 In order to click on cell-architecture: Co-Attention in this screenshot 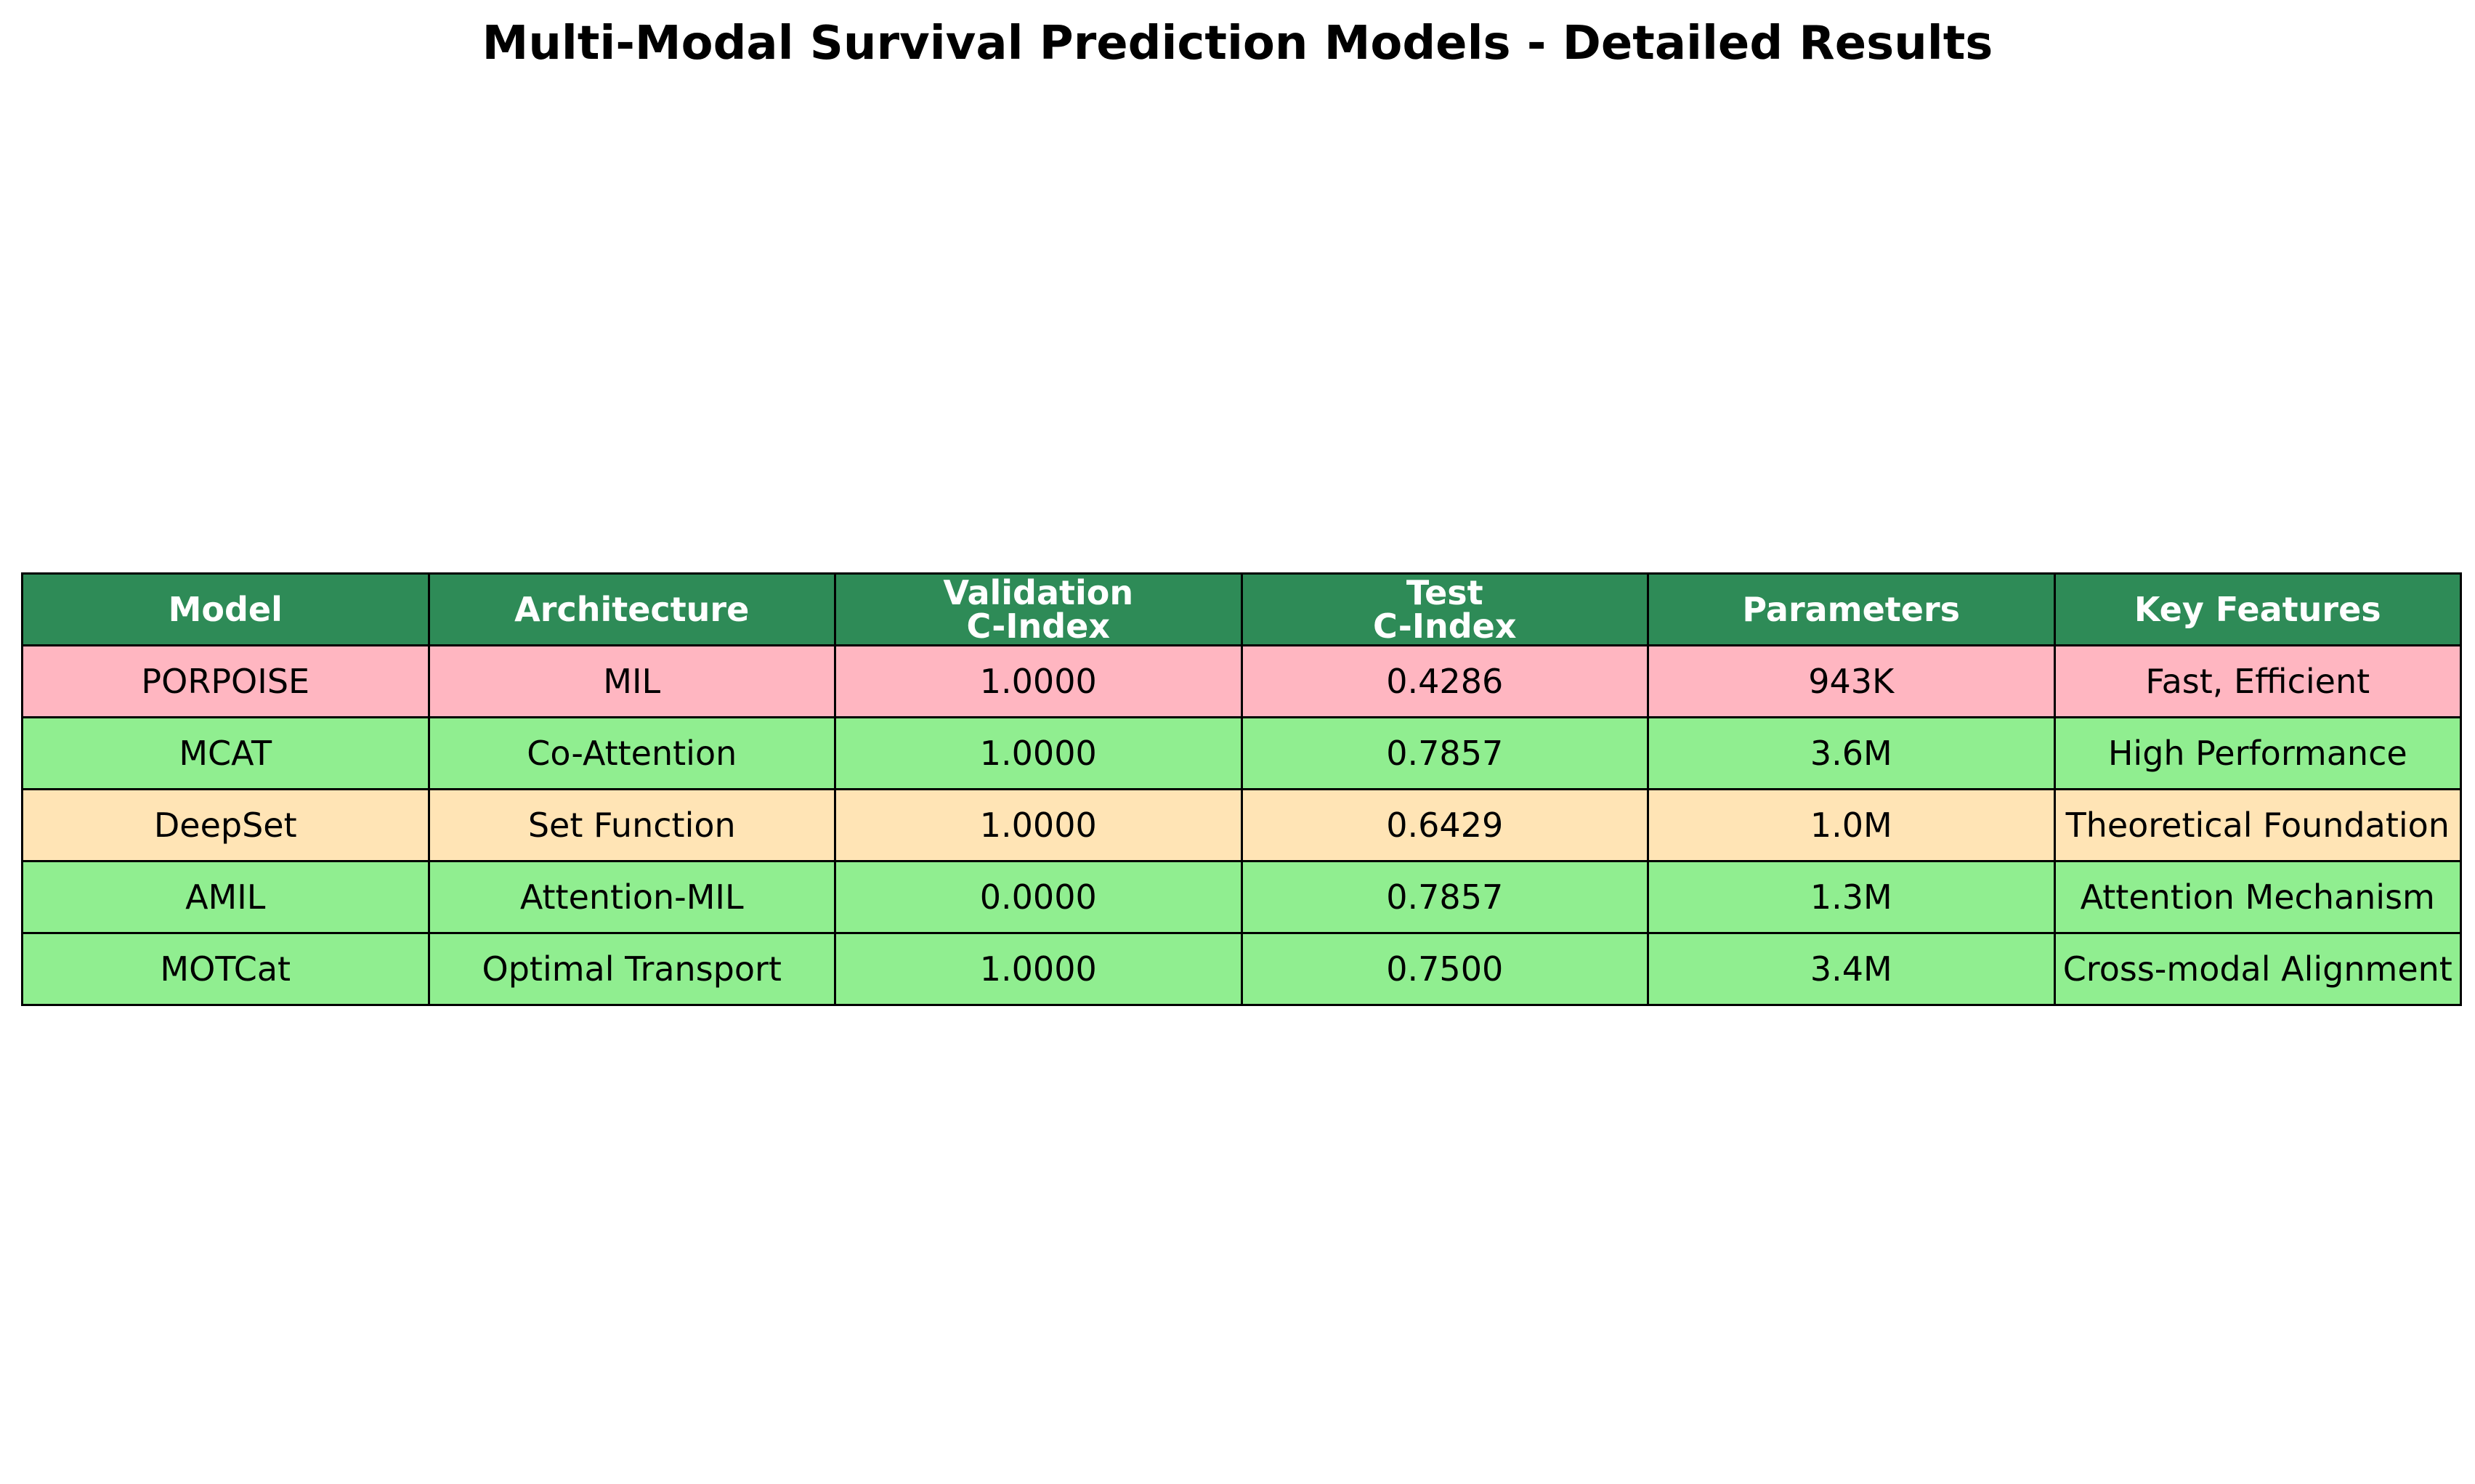, I will do `click(631, 753)`.